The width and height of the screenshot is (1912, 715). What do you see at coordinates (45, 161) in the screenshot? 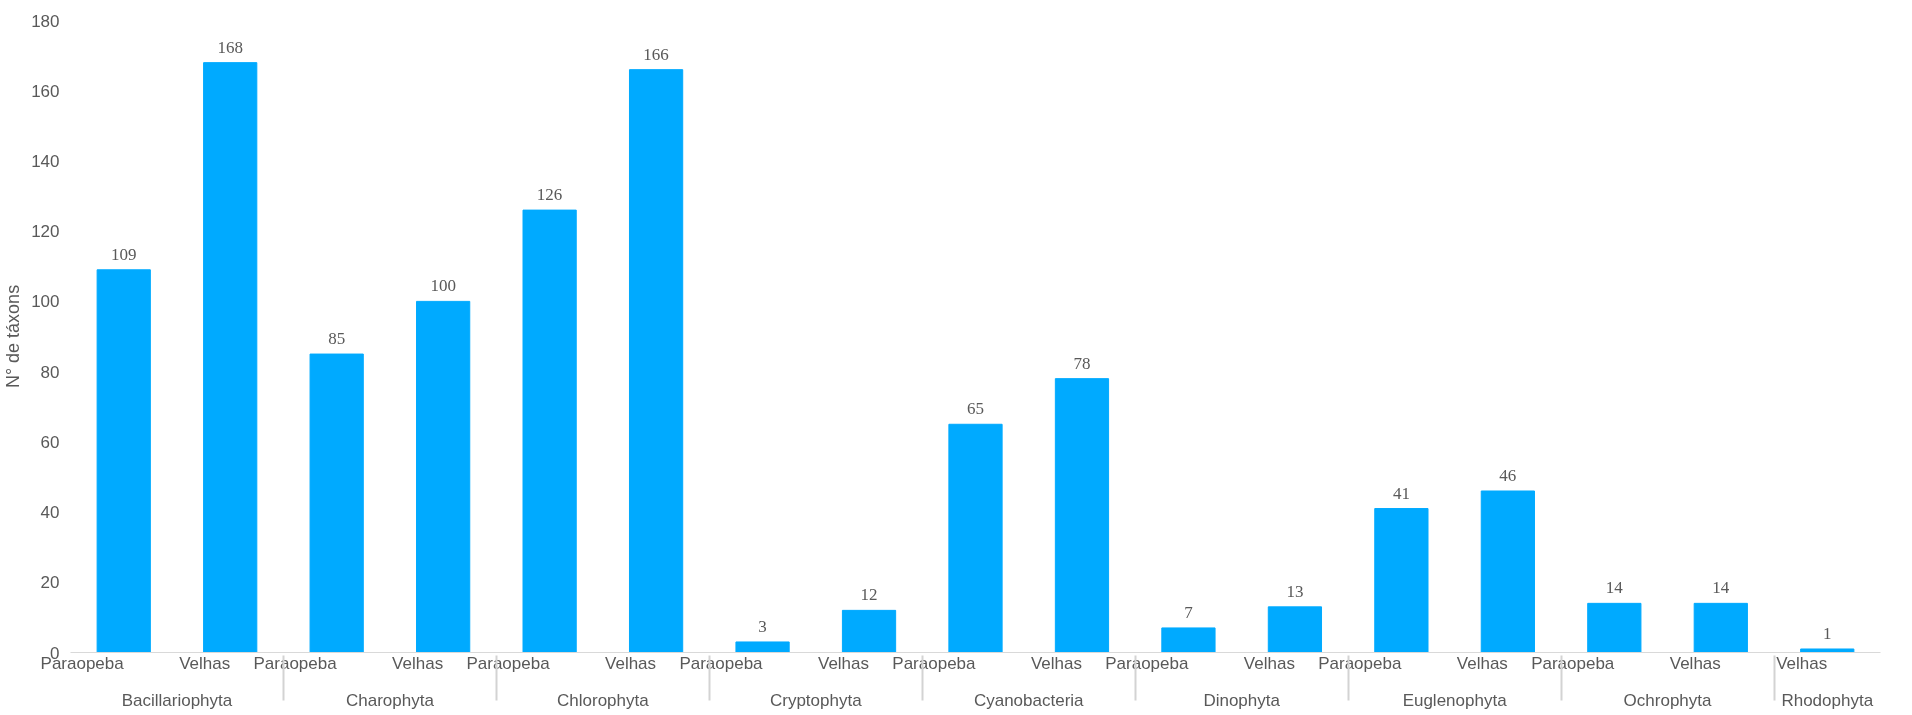
I see `y-tick-label: 140` at bounding box center [45, 161].